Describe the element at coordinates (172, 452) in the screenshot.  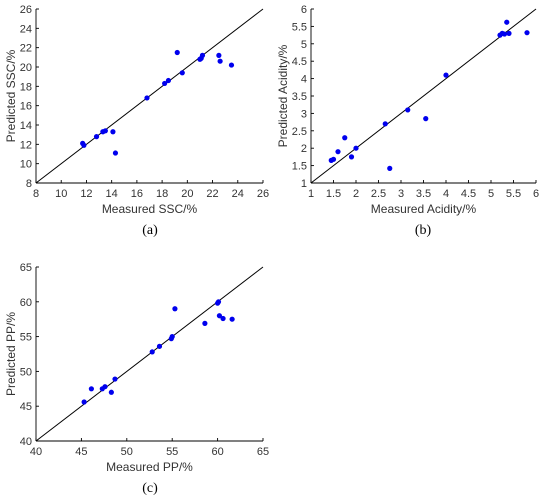
I see `x-tick-label: 55` at that location.